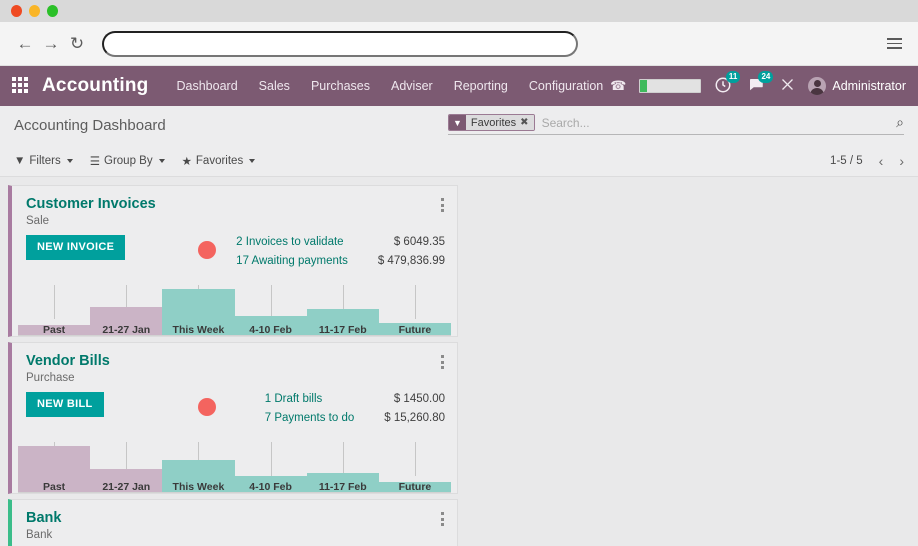 The height and width of the screenshot is (546, 918). What do you see at coordinates (95, 85) in the screenshot?
I see `app-brand-title: Accounting` at bounding box center [95, 85].